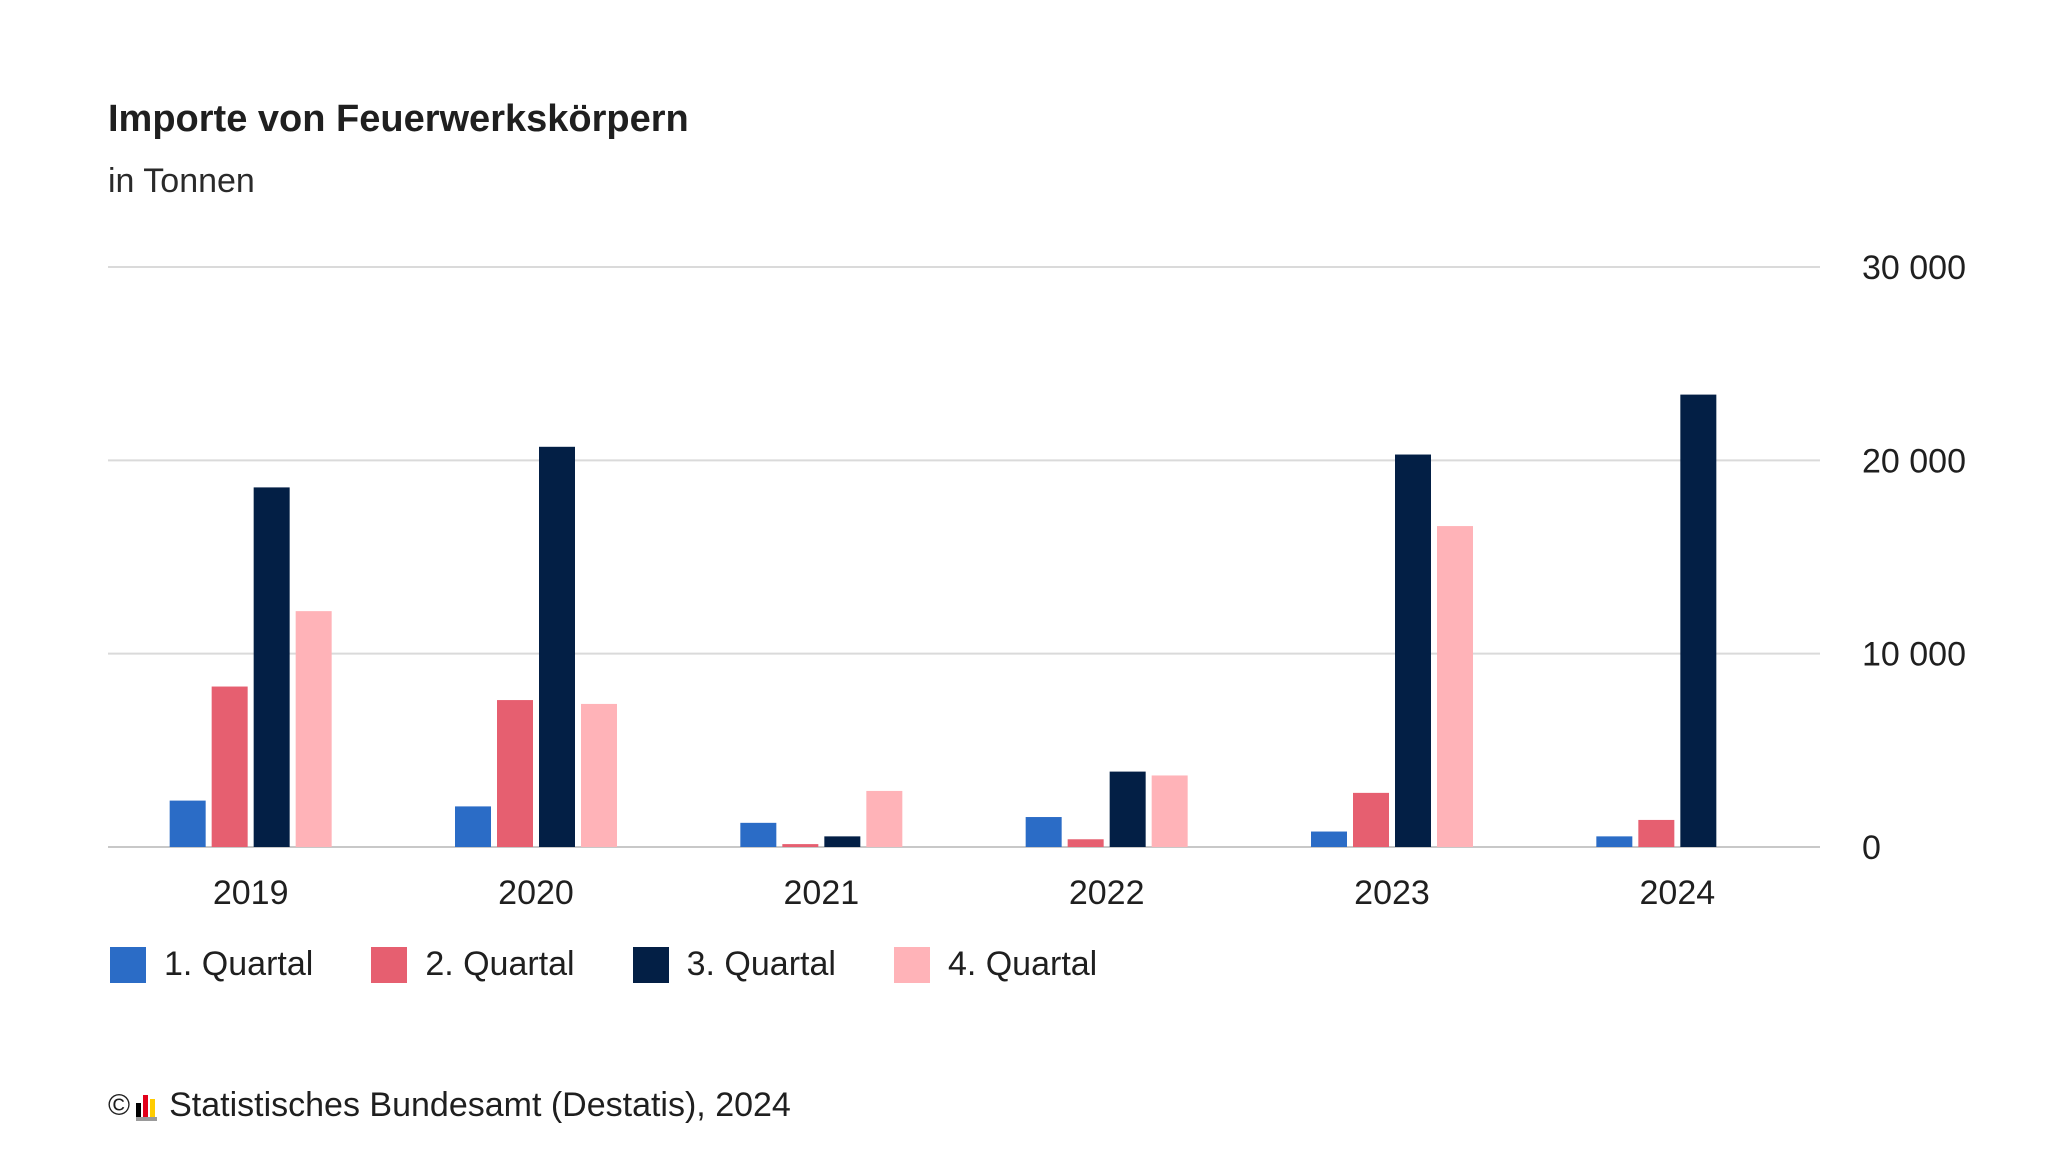  I want to click on x-tick-label: 2020, so click(536, 893).